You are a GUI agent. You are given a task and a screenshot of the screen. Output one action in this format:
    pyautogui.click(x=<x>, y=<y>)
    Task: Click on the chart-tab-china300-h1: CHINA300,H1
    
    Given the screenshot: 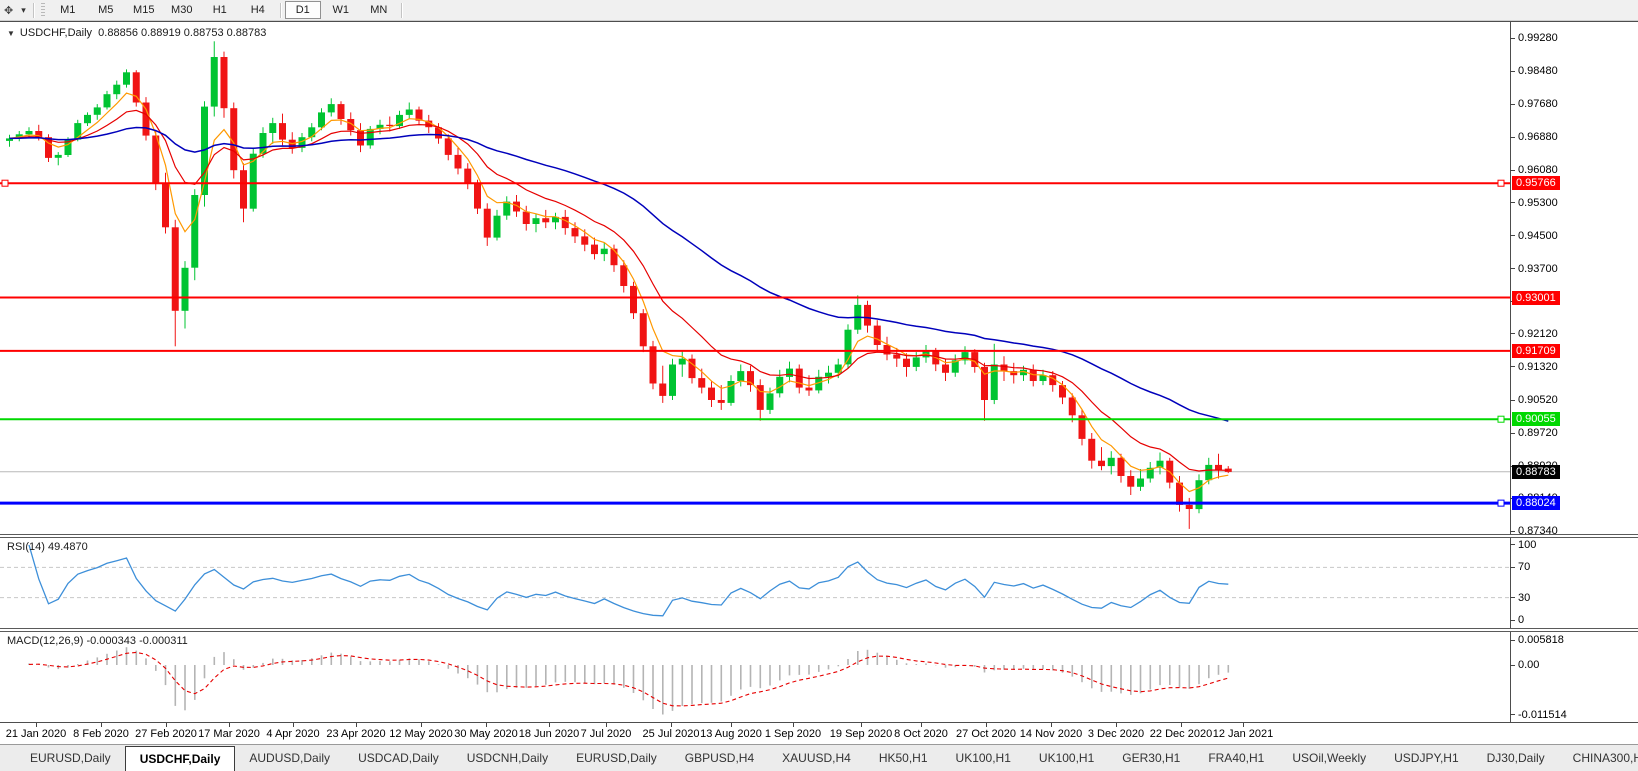 What is the action you would take?
    pyautogui.click(x=1605, y=758)
    